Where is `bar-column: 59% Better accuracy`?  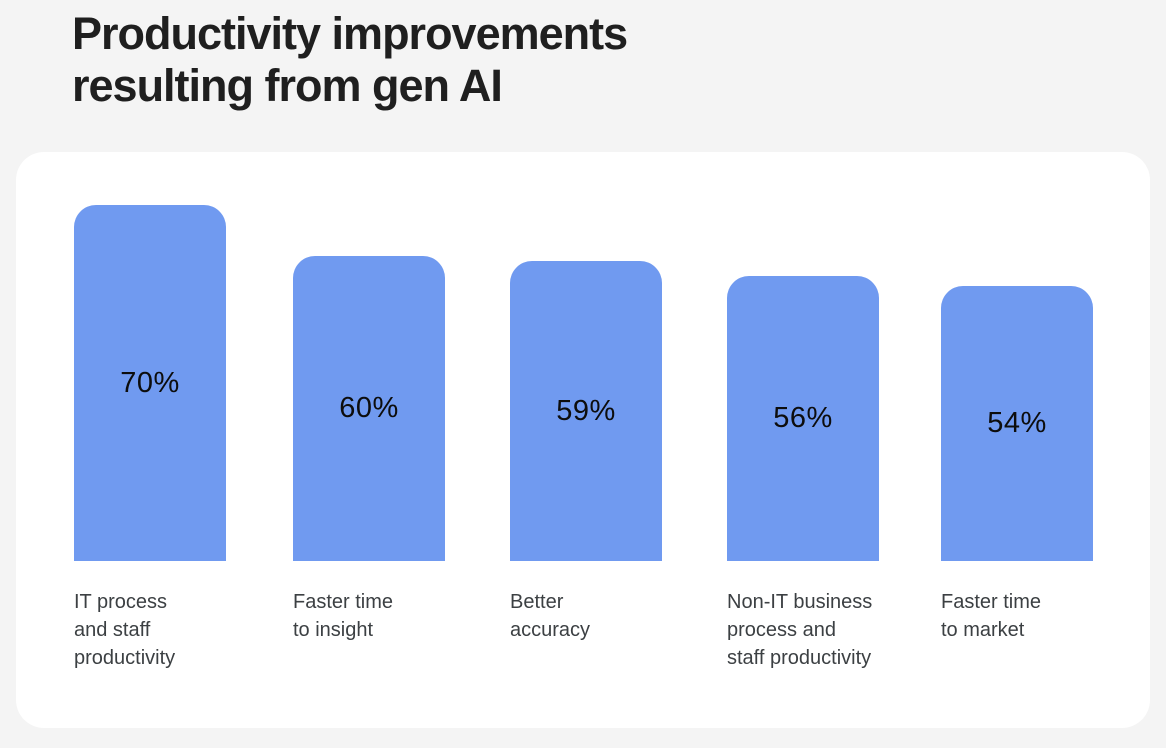 bar-column: 59% Better accuracy is located at coordinates (586, 398).